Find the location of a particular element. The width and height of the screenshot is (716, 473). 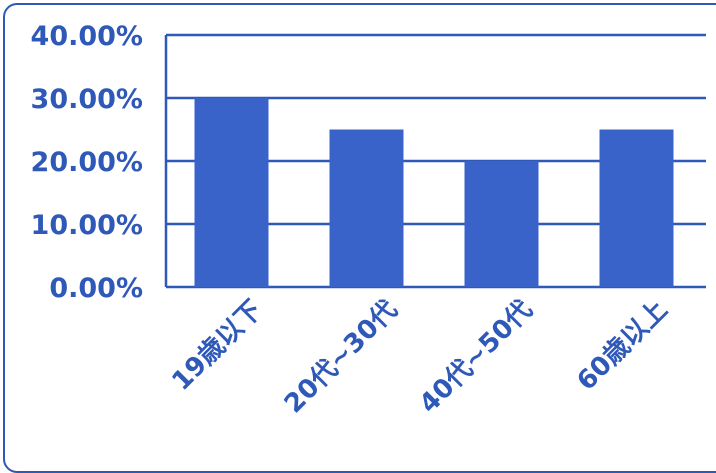

x-category-label: 40代~50代 is located at coordinates (476, 357).